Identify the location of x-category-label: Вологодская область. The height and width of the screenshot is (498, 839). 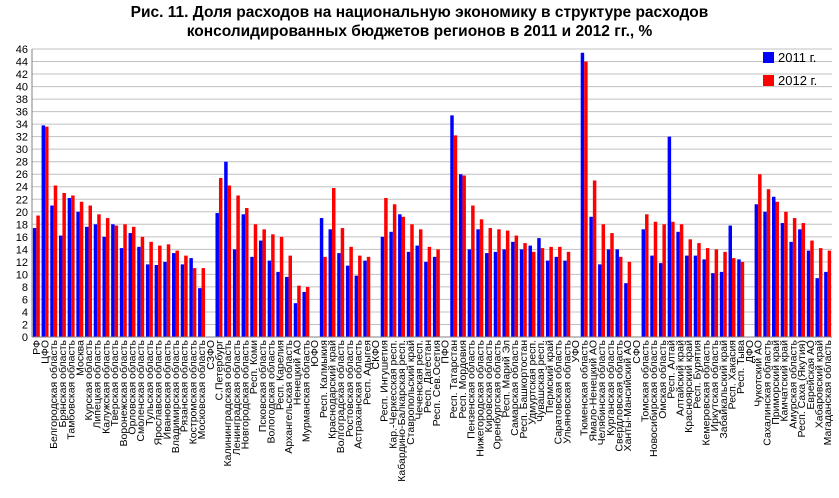
(272, 391).